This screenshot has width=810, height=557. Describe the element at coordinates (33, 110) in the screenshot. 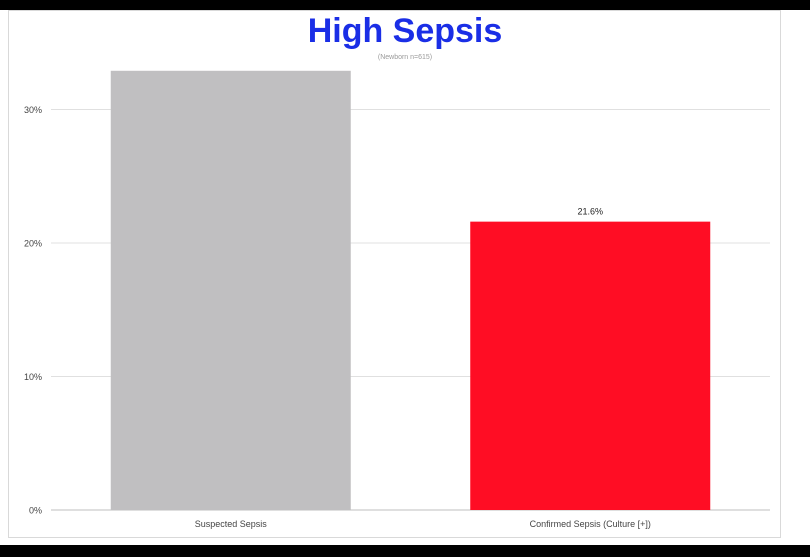

I see `y-tick-label: 30%` at that location.